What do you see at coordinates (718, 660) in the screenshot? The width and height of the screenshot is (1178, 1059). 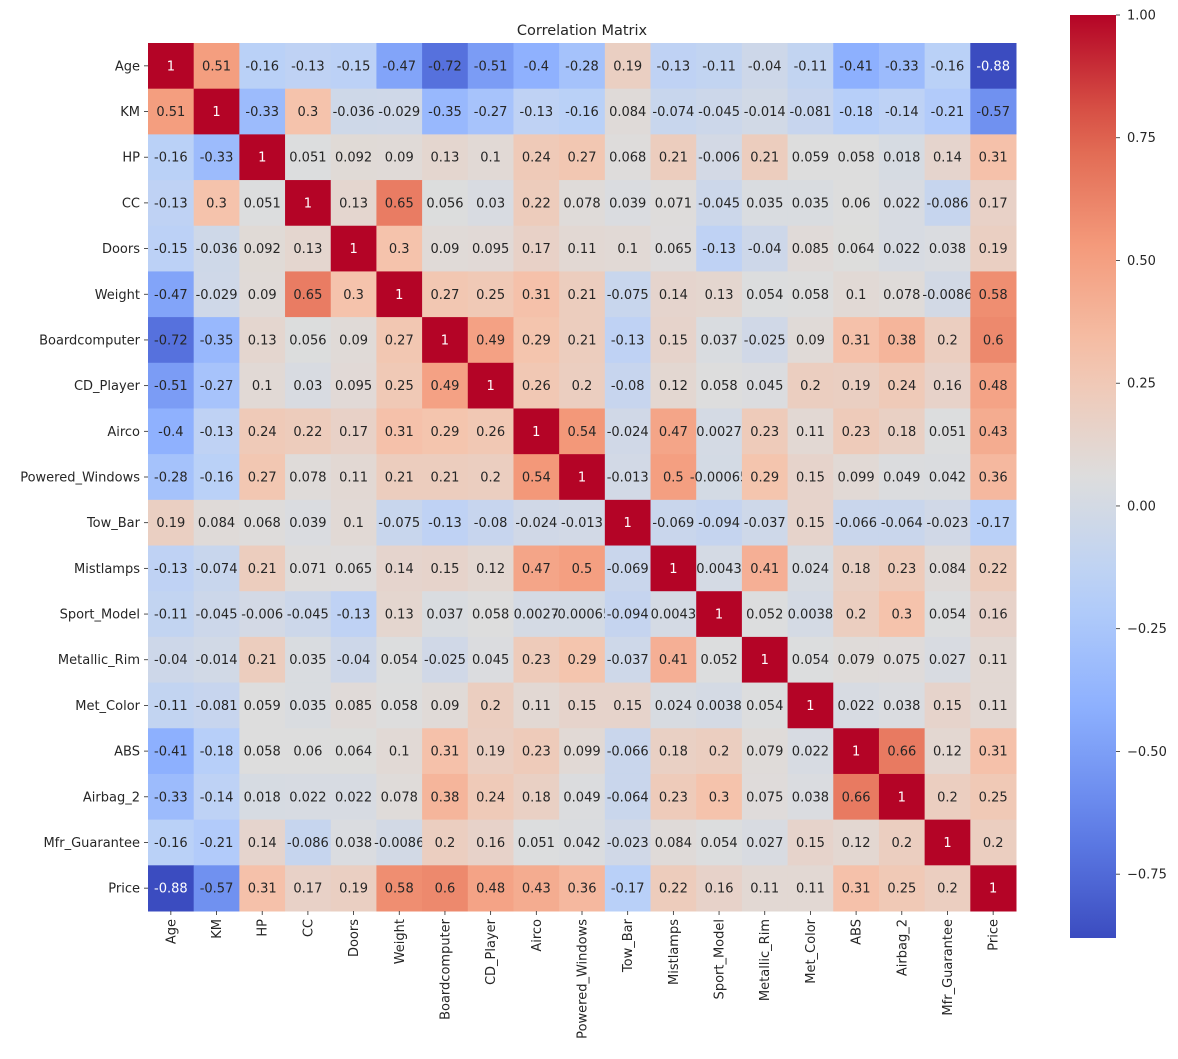 I see `cell-annotation: 0.052` at bounding box center [718, 660].